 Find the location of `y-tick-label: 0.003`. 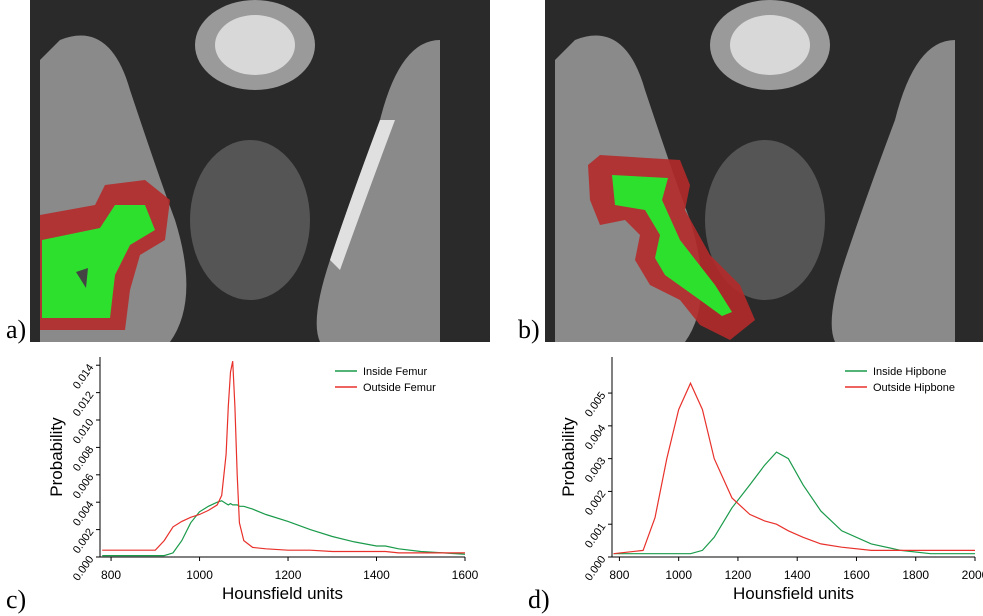

y-tick-label: 0.003 is located at coordinates (596, 469).